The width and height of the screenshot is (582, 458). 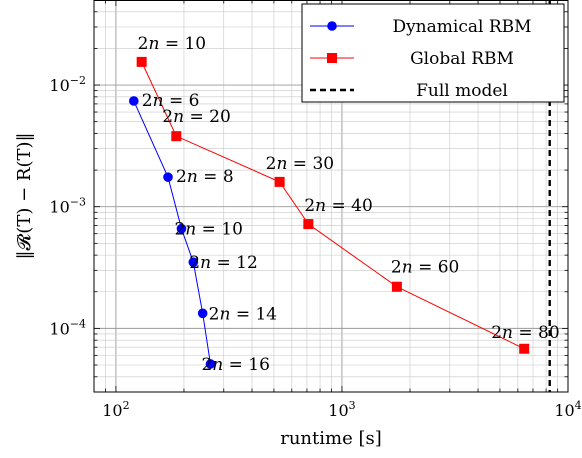 I want to click on legend-box, so click(x=433, y=53).